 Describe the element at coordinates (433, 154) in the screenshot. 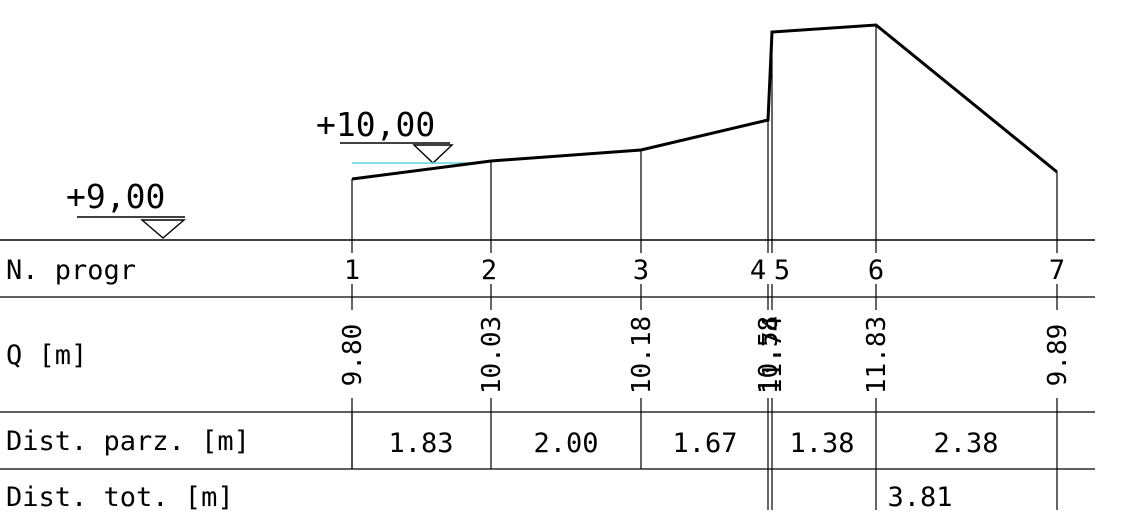

I see `water-level-triangle` at that location.